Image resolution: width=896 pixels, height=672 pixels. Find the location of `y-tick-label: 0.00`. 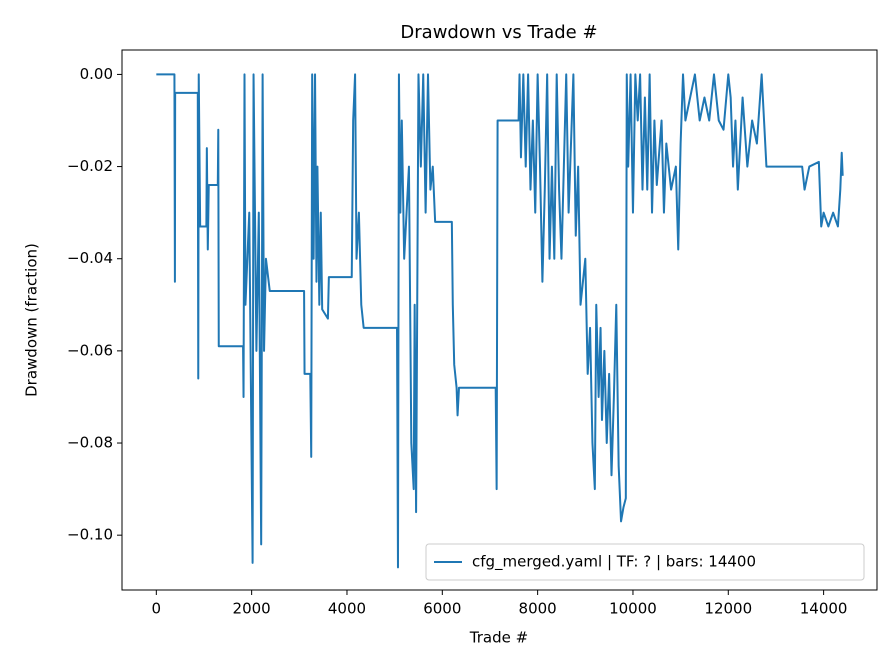

y-tick-label: 0.00 is located at coordinates (96, 74).